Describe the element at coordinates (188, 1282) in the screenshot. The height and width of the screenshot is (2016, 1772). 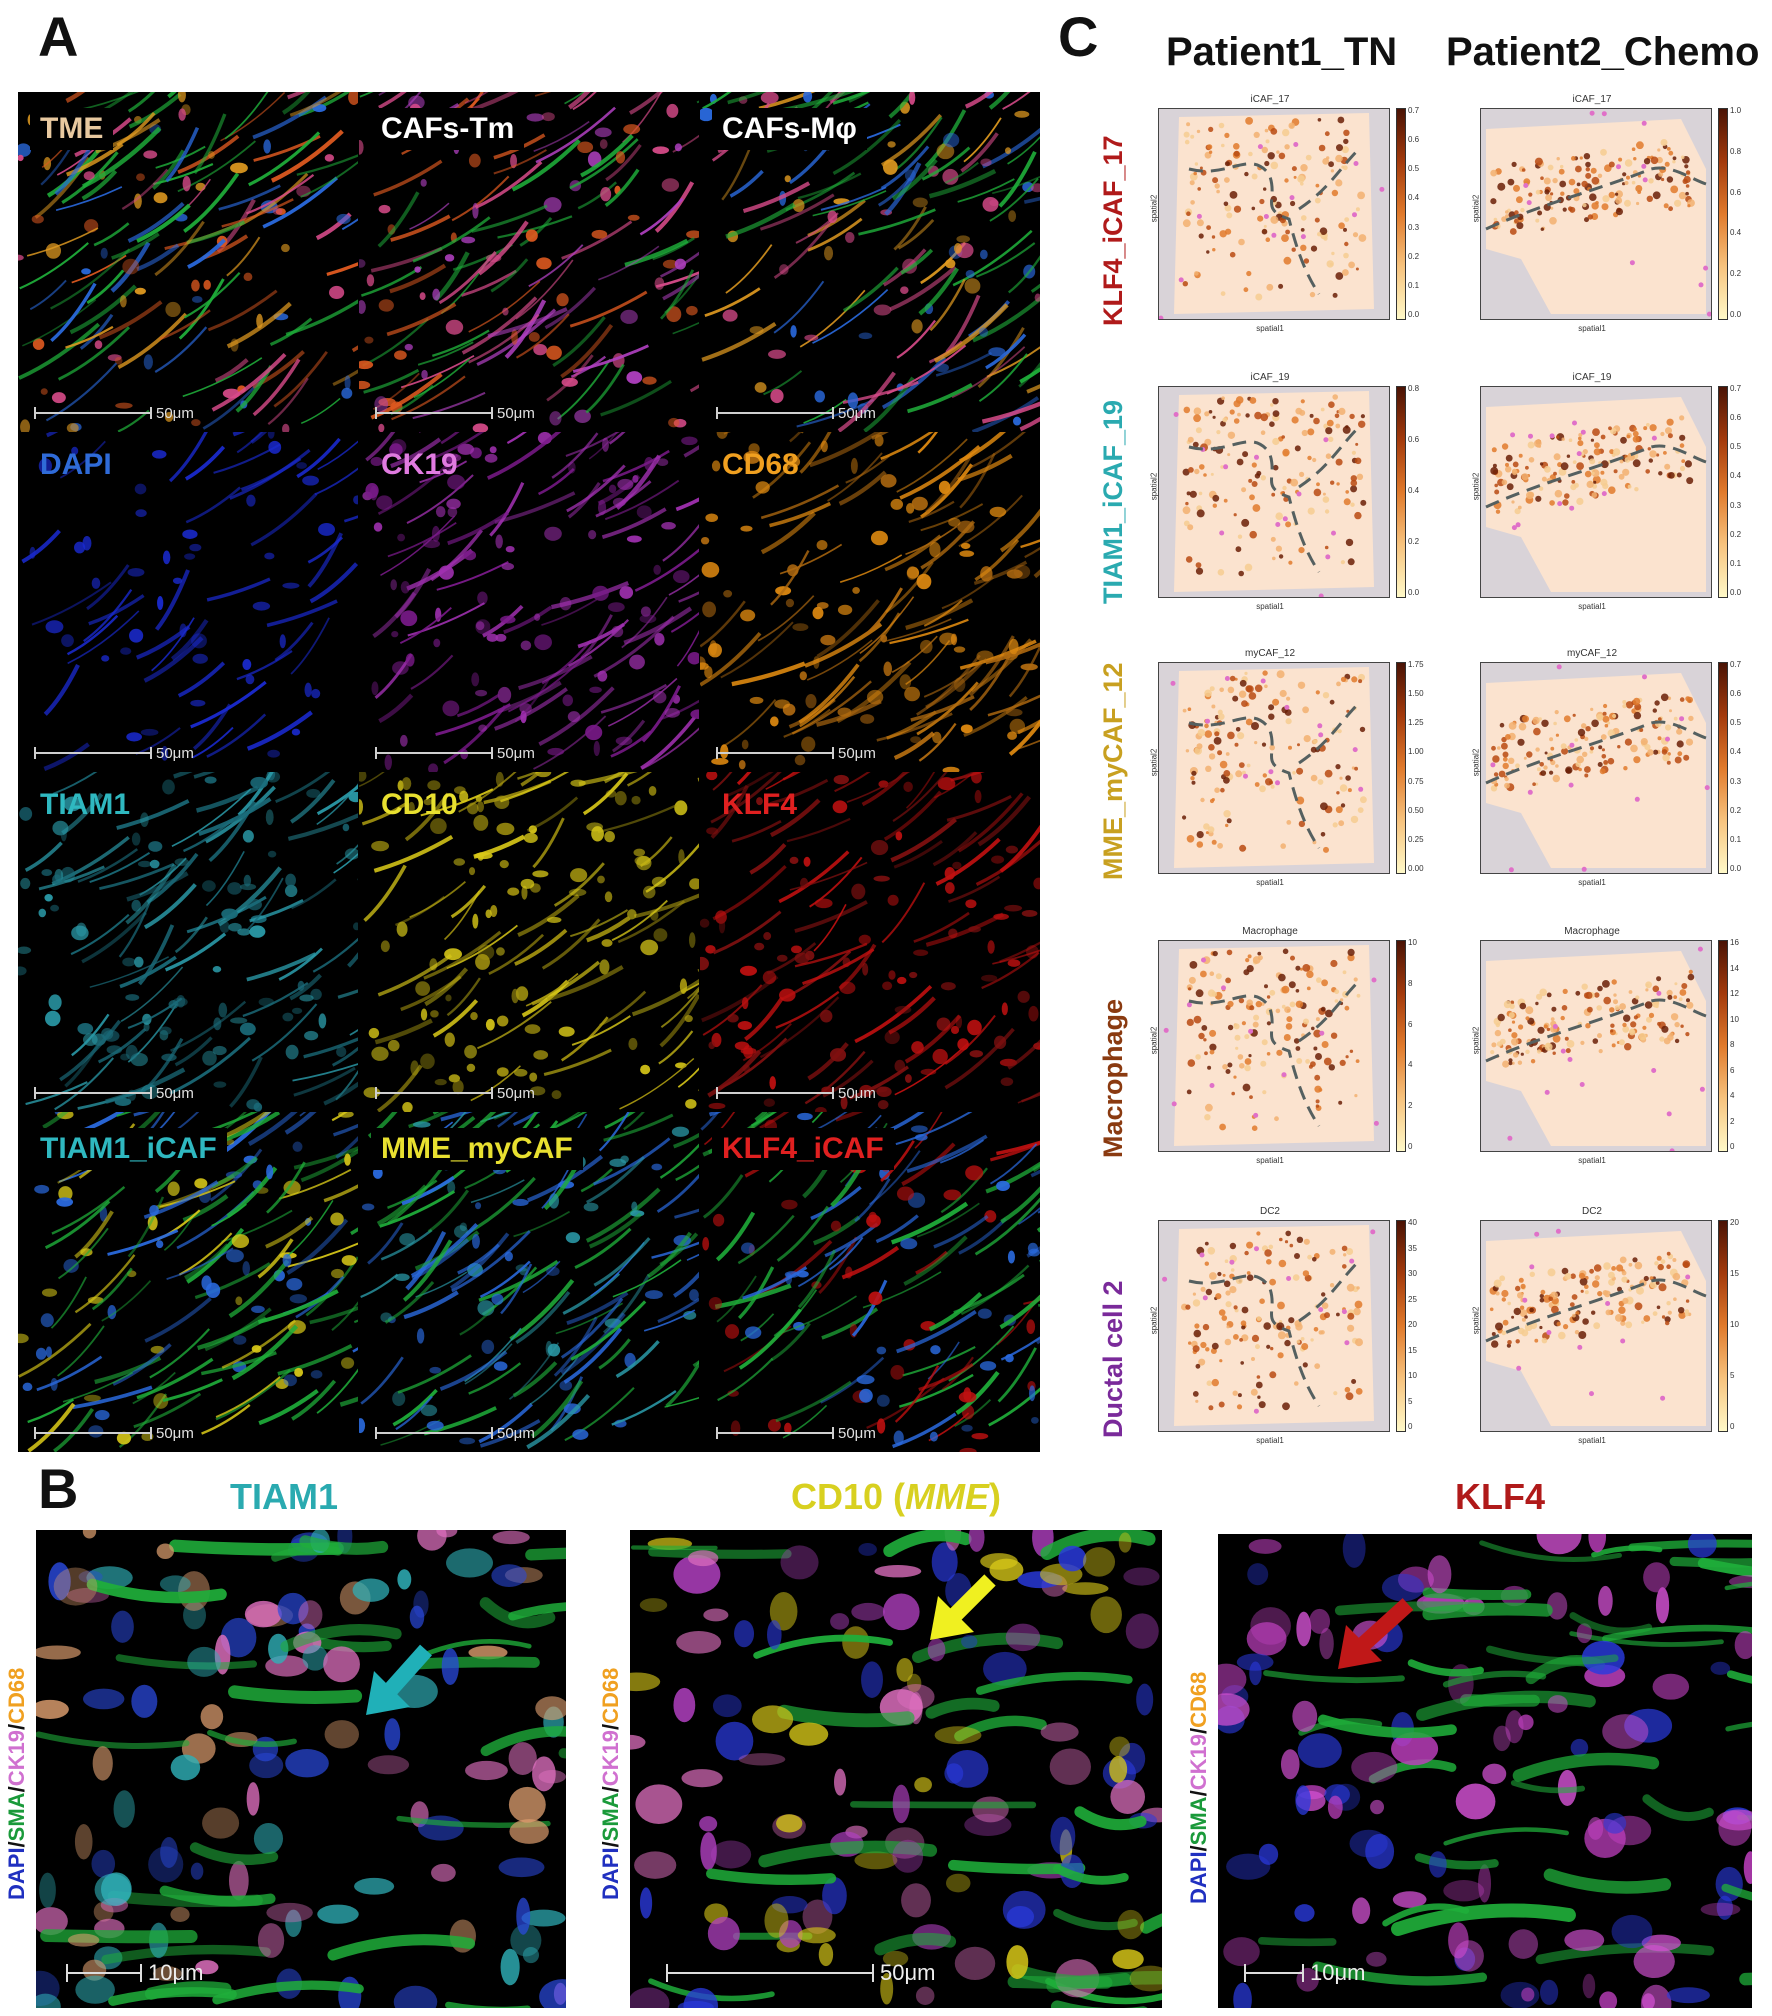
I see `tile-tiam1-icaf: TIAM1_iCAF 50μm` at that location.